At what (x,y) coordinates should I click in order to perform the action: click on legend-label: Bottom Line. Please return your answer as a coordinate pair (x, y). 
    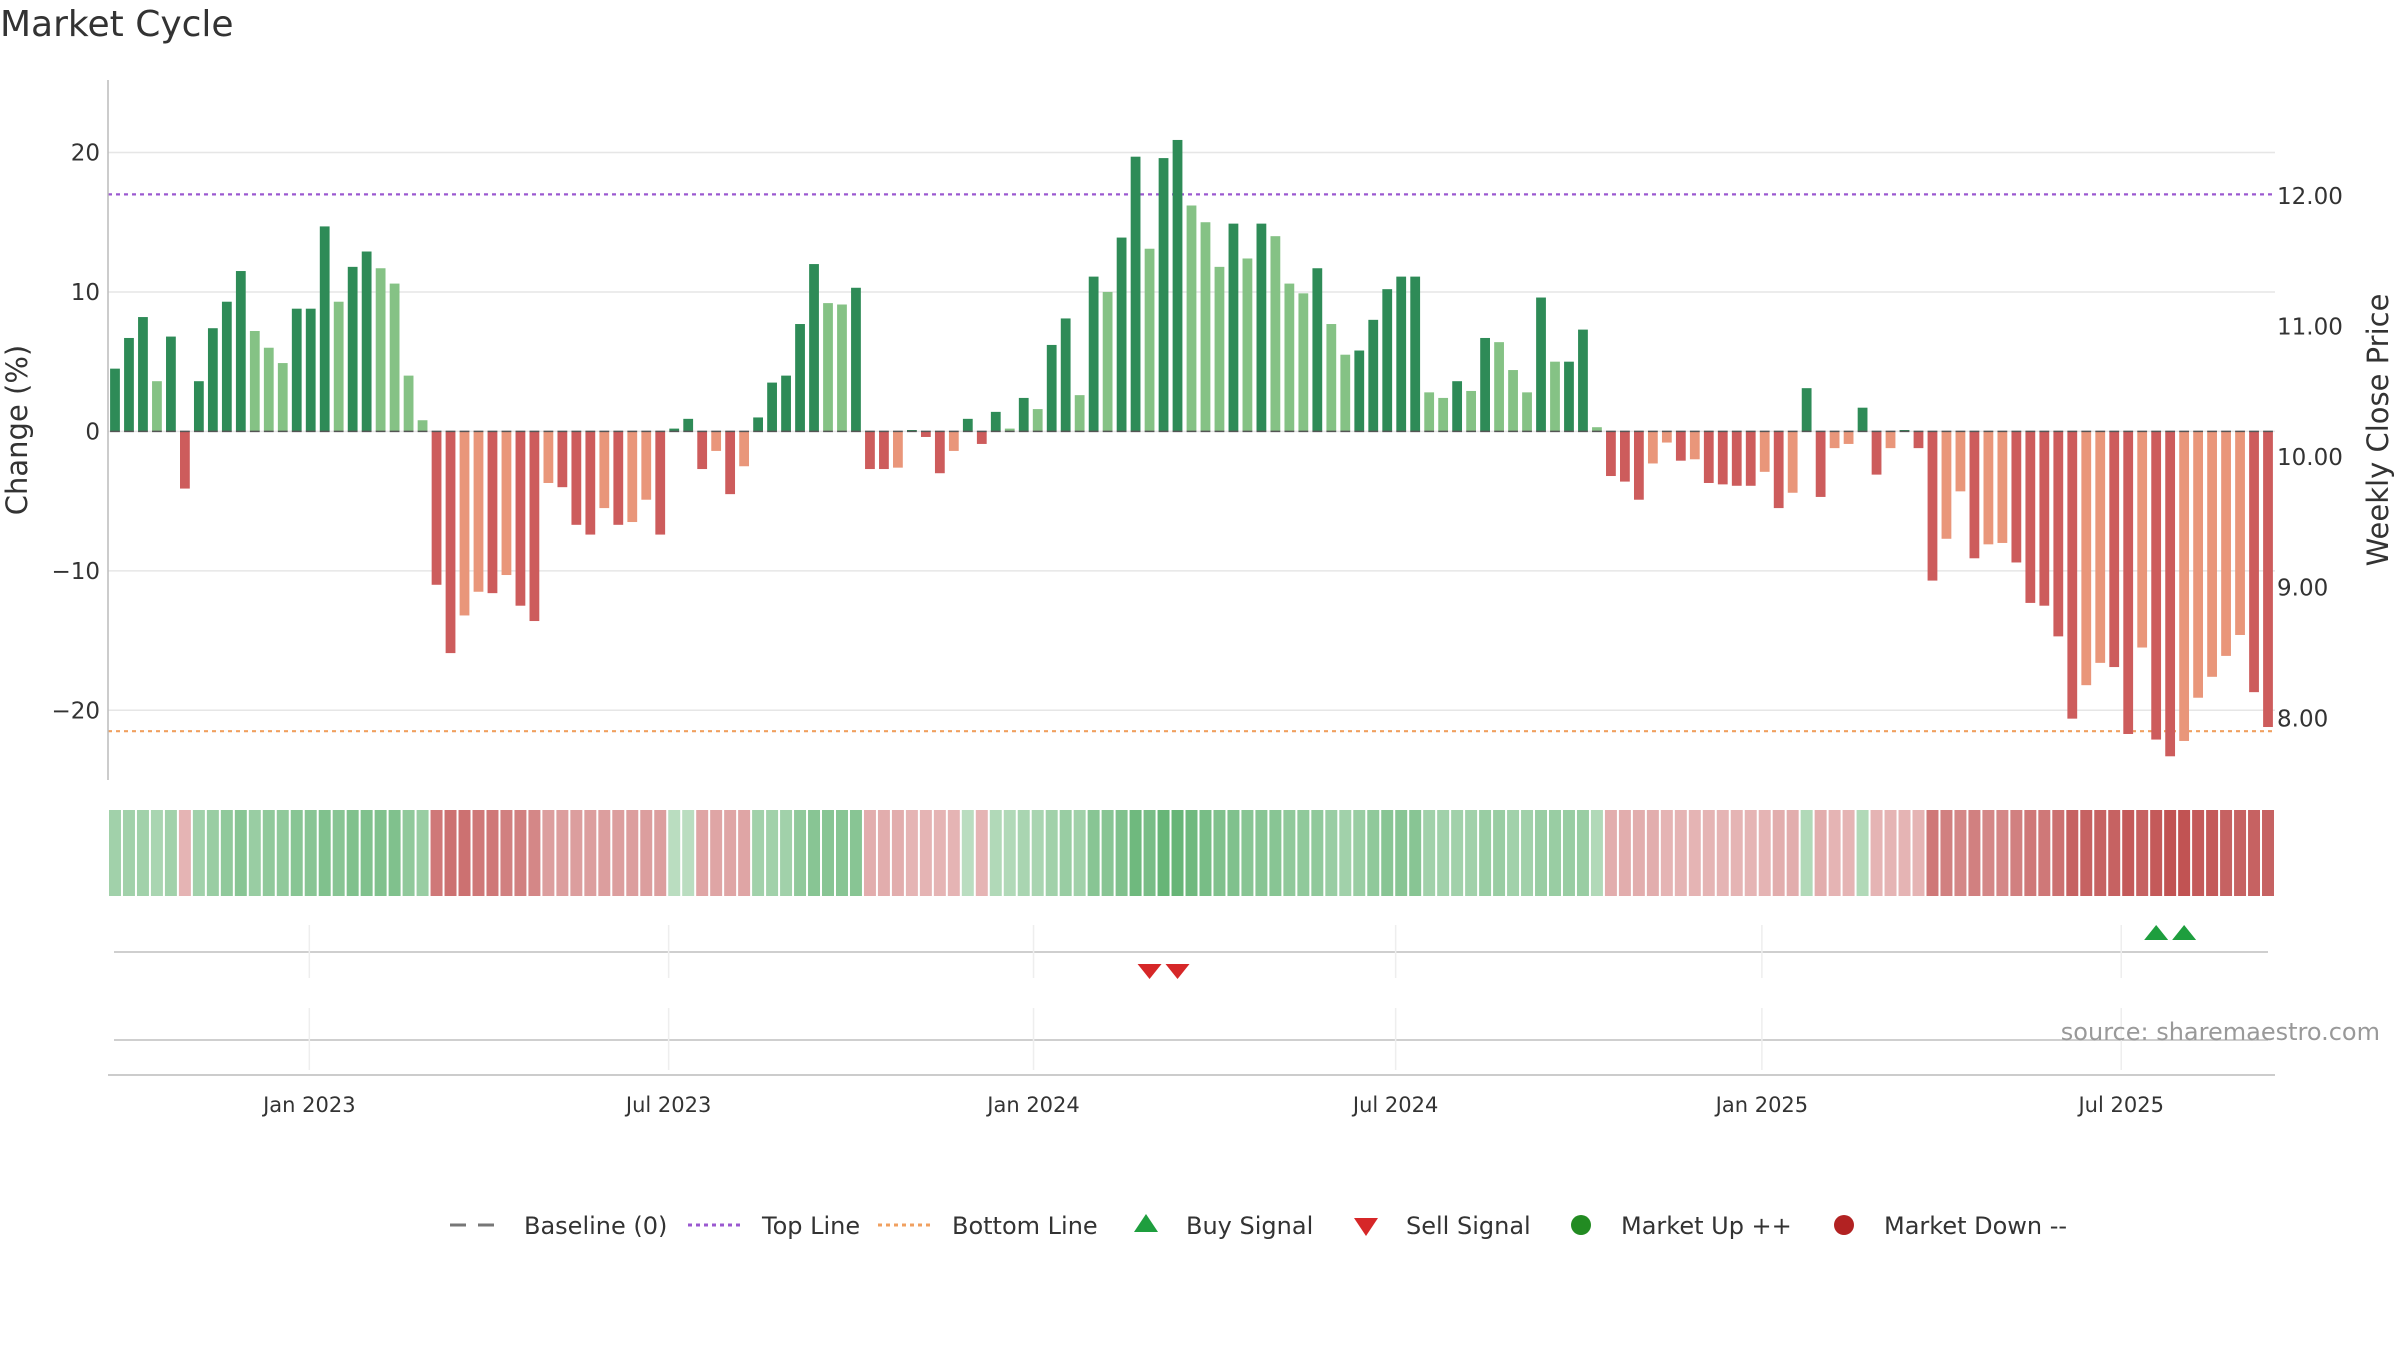
    Looking at the image, I should click on (1025, 1226).